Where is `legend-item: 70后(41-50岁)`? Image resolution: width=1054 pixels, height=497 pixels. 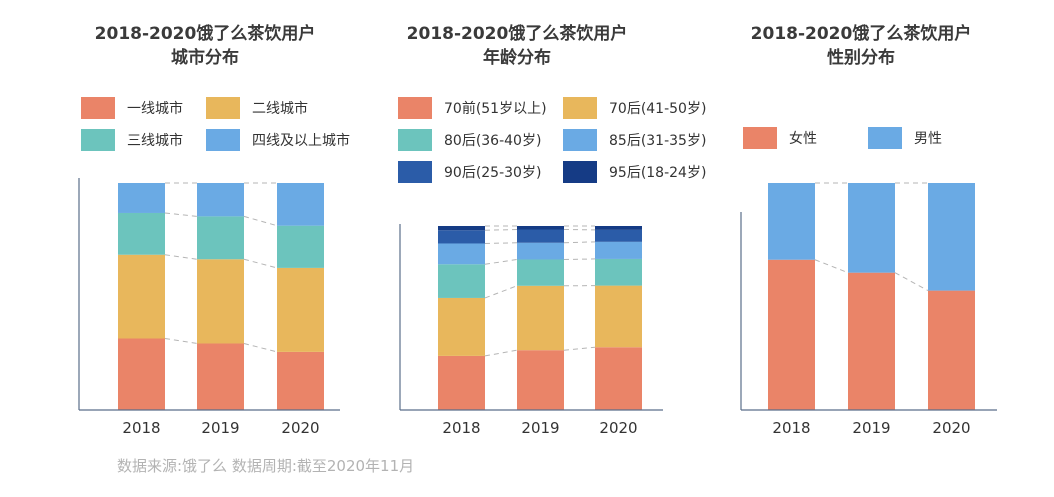
legend-item: 70后(41-50岁) is located at coordinates (634, 108).